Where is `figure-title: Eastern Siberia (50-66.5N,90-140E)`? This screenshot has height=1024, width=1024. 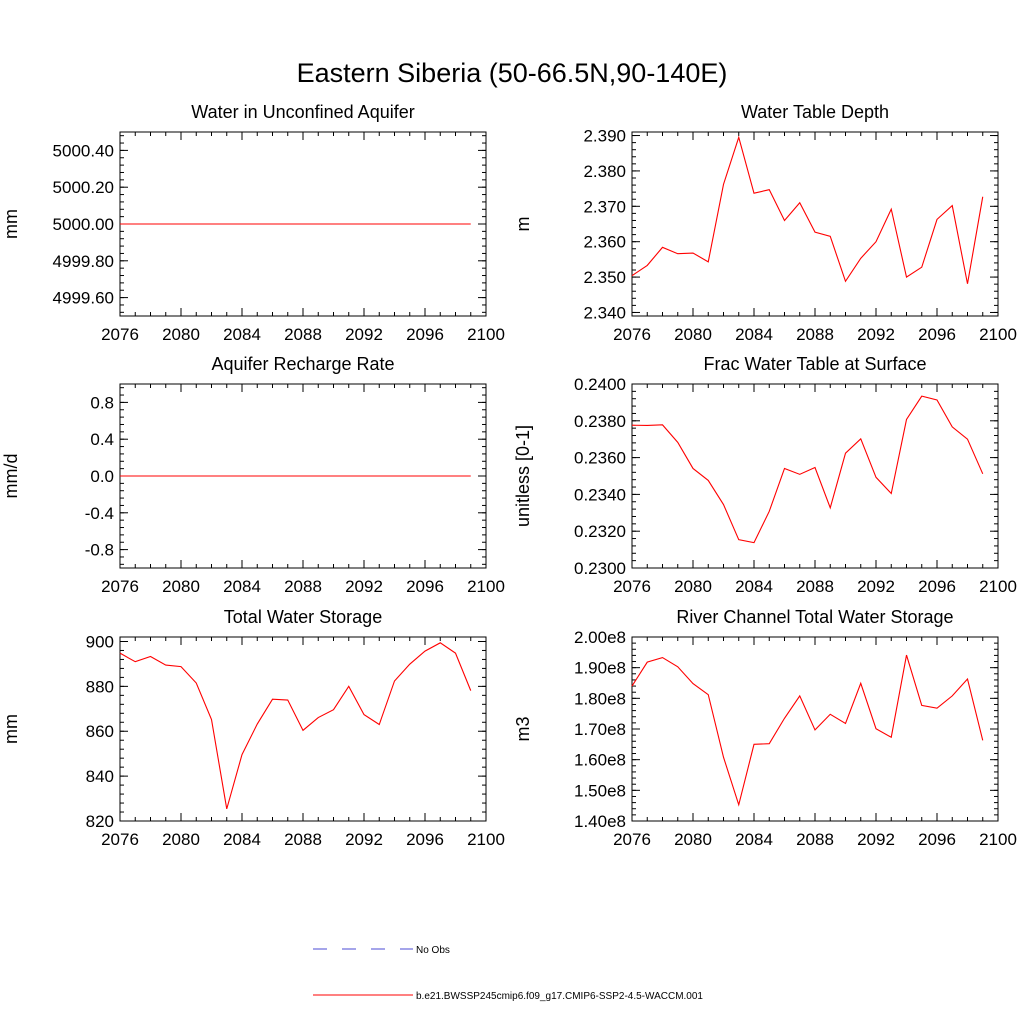
figure-title: Eastern Siberia (50-66.5N,90-140E) is located at coordinates (512, 73).